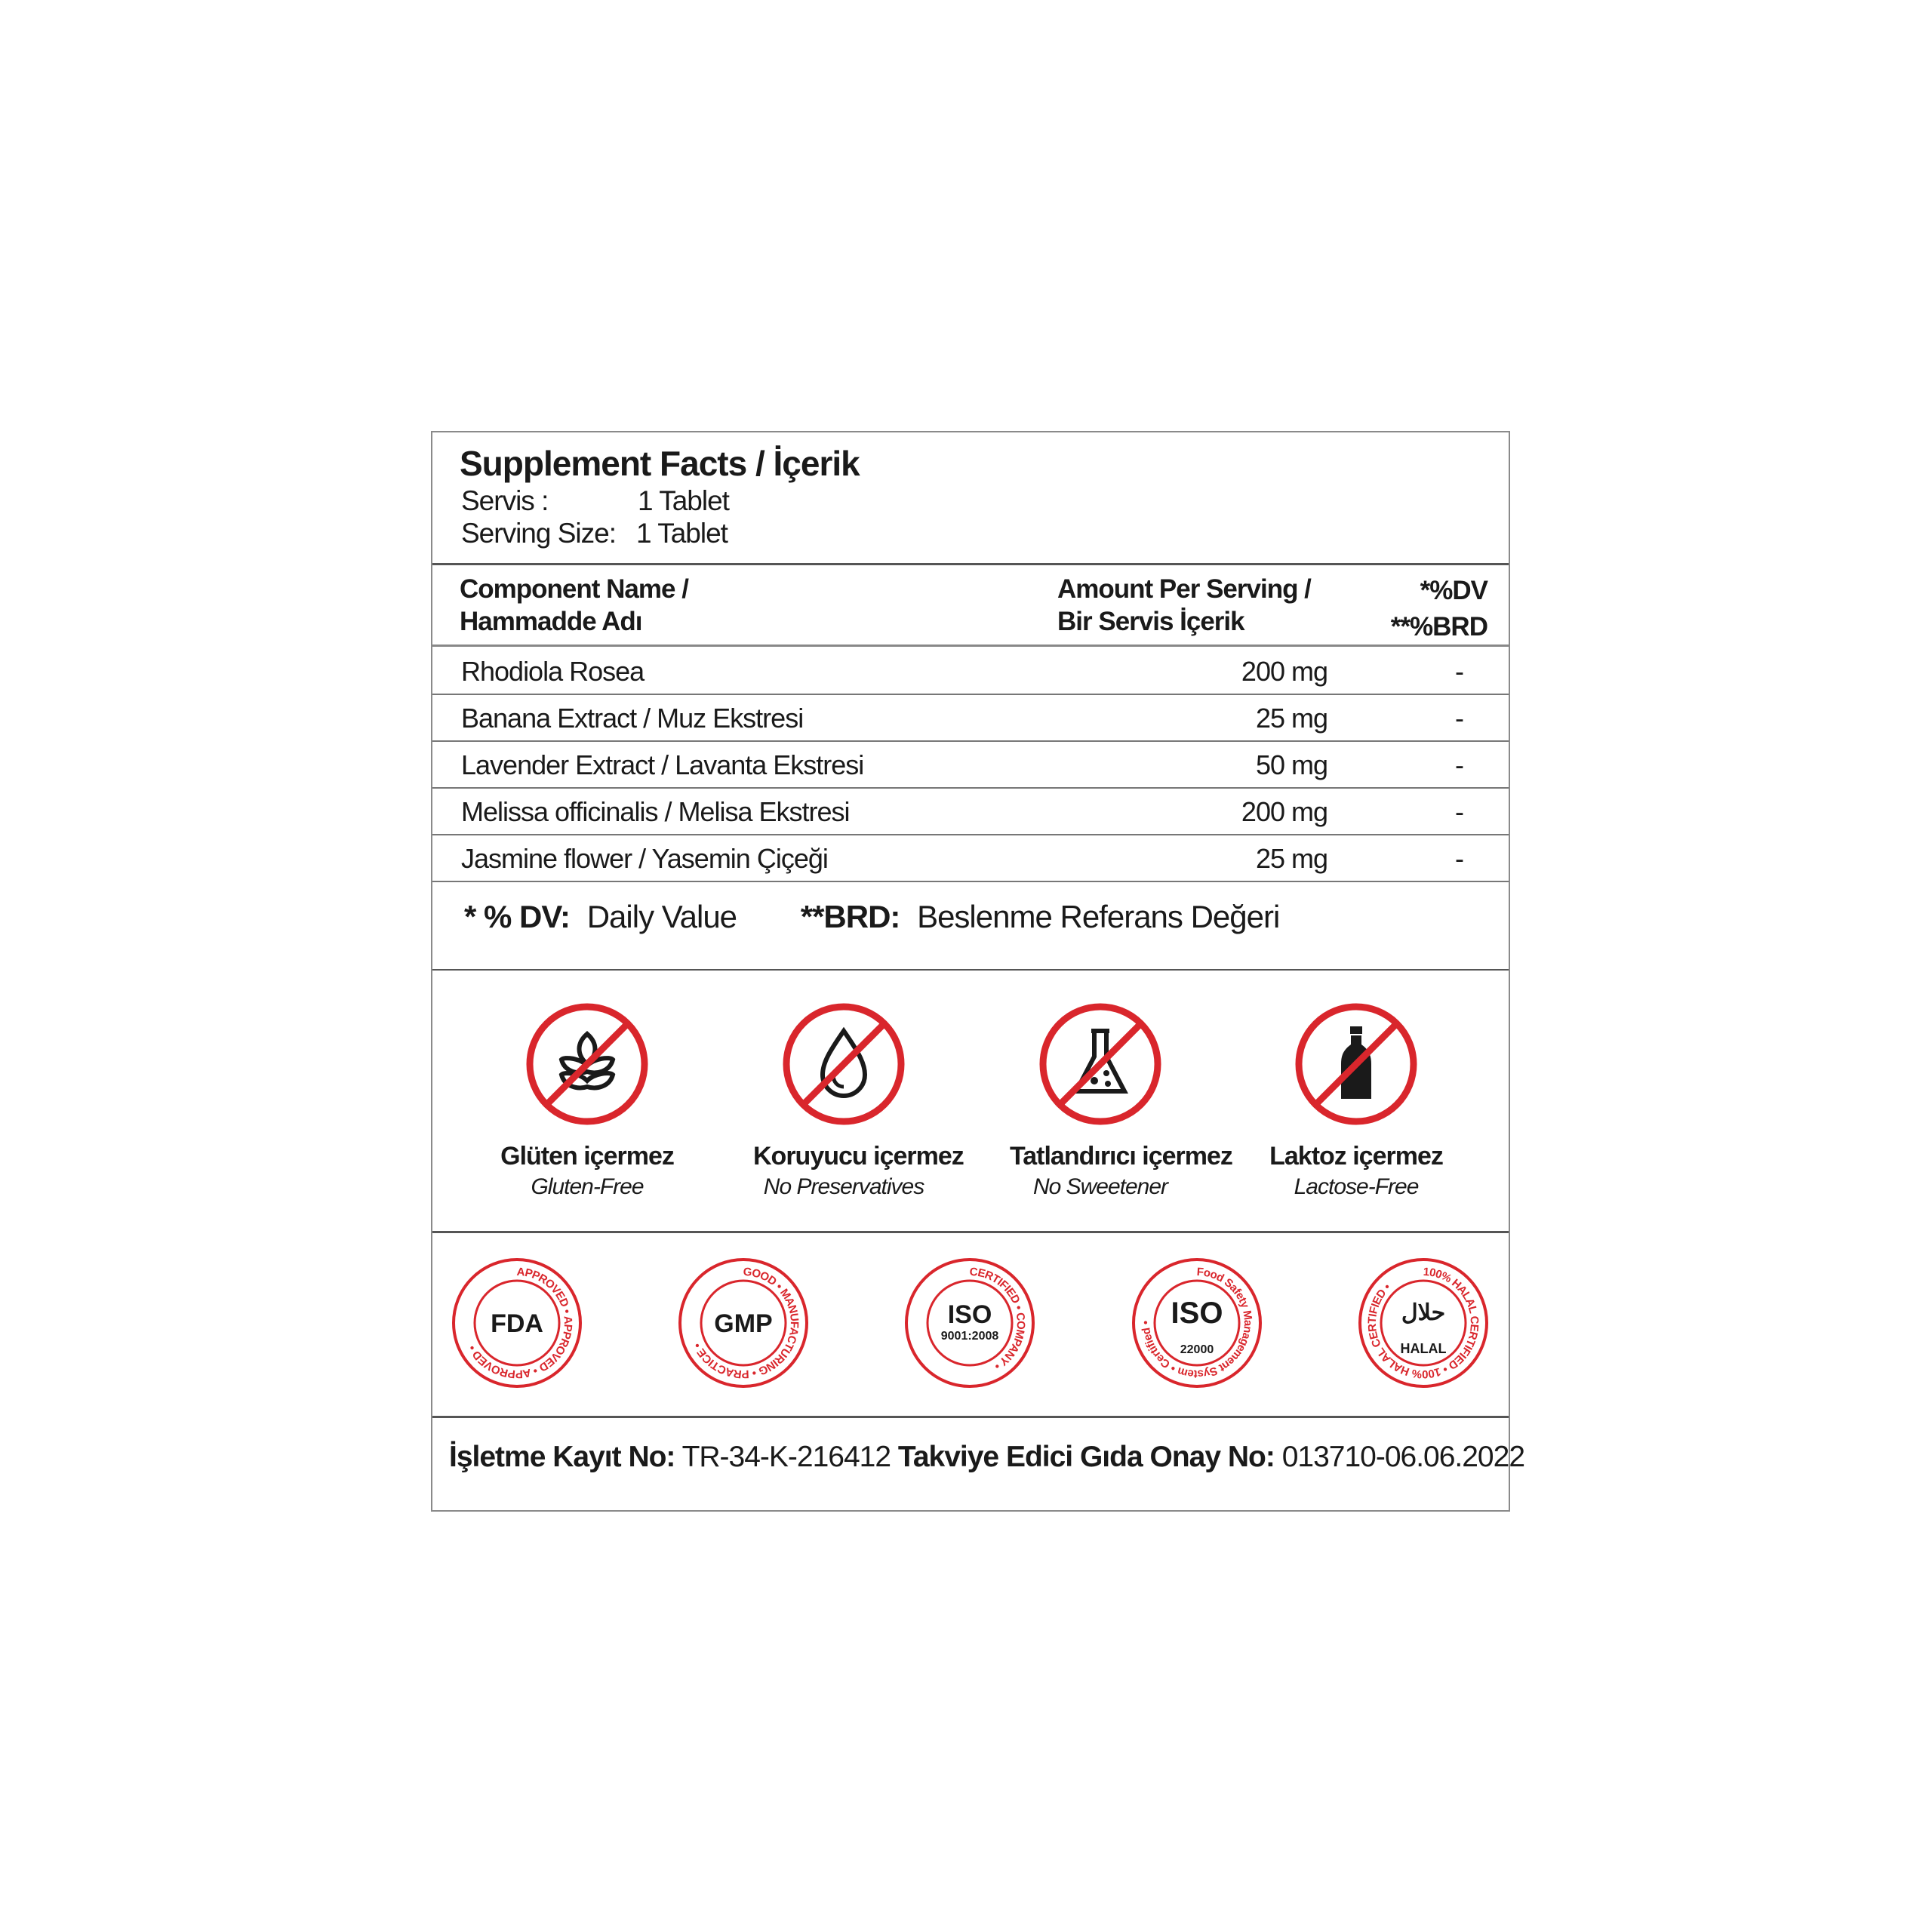  I want to click on free-from-label: Laktoz içermez, so click(1356, 1156).